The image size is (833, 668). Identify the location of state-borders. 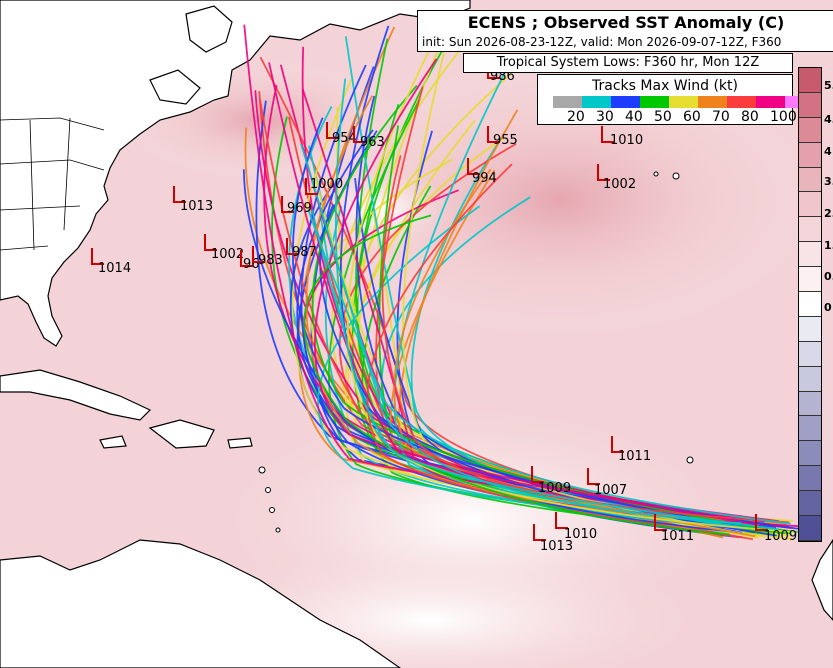
(52, 184).